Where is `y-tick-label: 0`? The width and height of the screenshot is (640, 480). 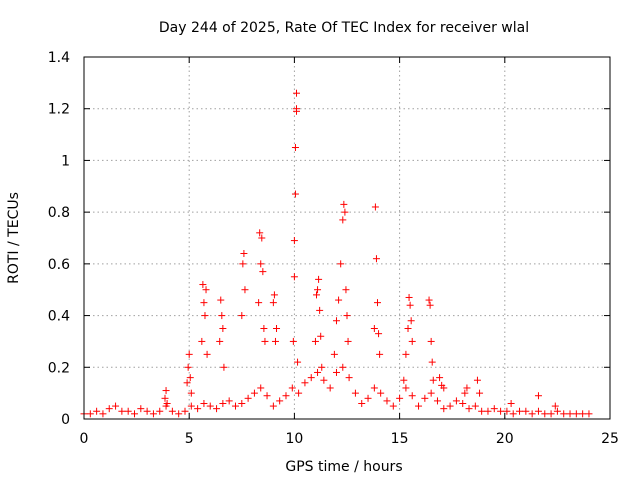
y-tick-label: 0 is located at coordinates (65, 420).